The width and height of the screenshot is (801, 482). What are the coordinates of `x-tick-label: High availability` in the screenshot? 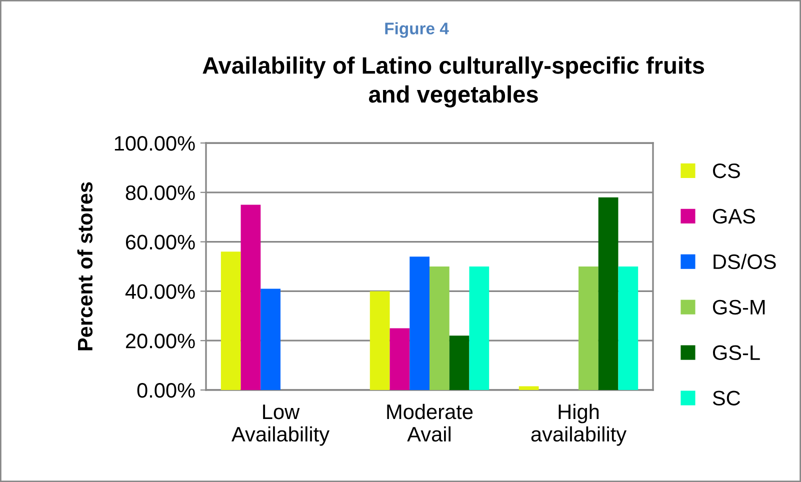 It's located at (579, 425).